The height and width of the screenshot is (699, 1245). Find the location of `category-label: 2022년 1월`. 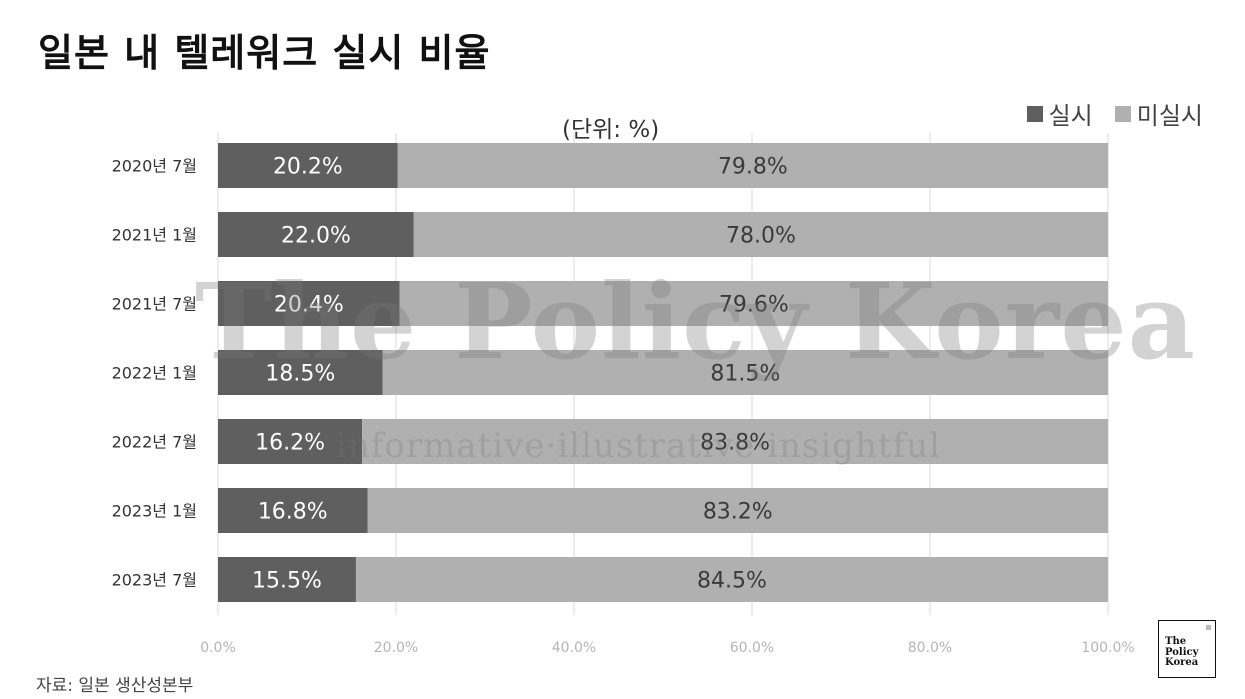

category-label: 2022년 1월 is located at coordinates (154, 373).